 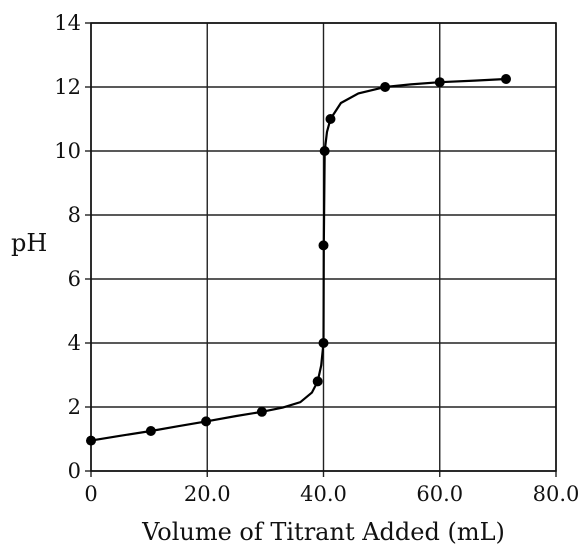 What do you see at coordinates (74, 215) in the screenshot?
I see `y-tick-label: 8` at bounding box center [74, 215].